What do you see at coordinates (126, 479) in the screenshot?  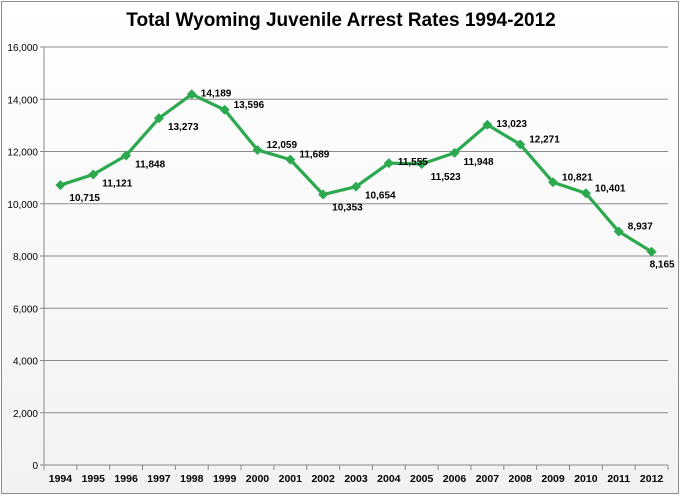 I see `x-tick-label: 1996` at bounding box center [126, 479].